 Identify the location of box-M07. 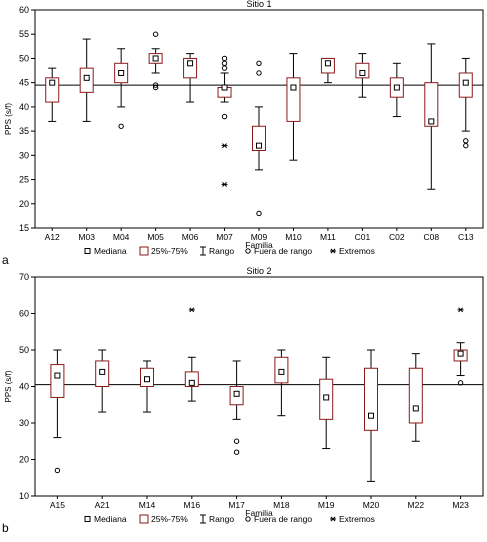
(224, 121).